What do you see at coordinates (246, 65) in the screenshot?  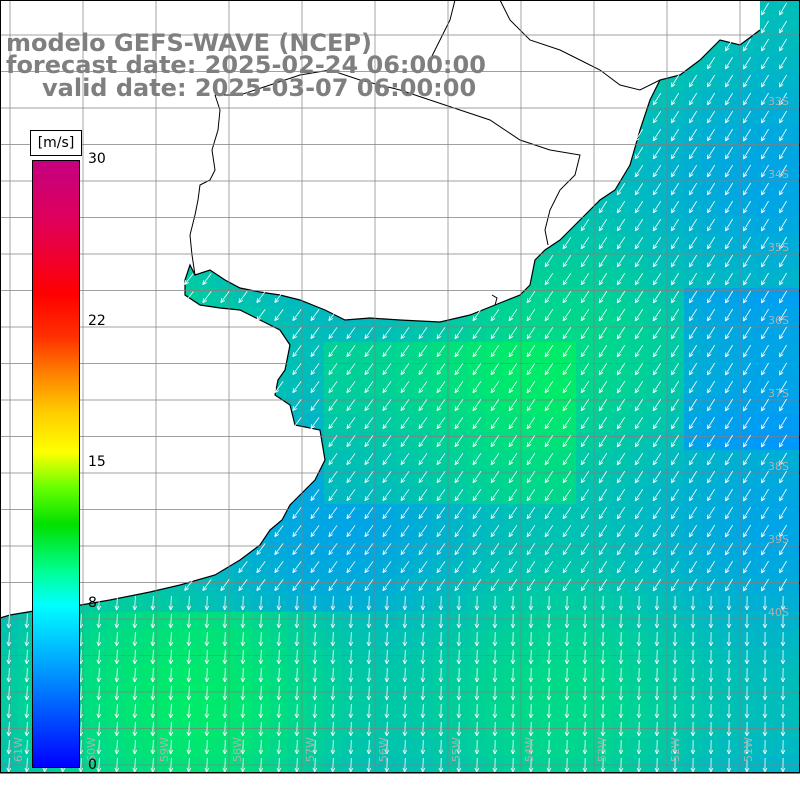 I see `title-forecast-date: forecast date: 2025-02-24 06:00:00` at bounding box center [246, 65].